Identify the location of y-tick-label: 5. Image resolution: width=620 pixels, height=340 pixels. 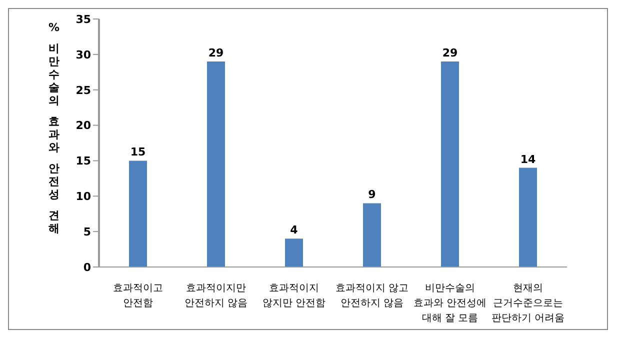
(87, 231).